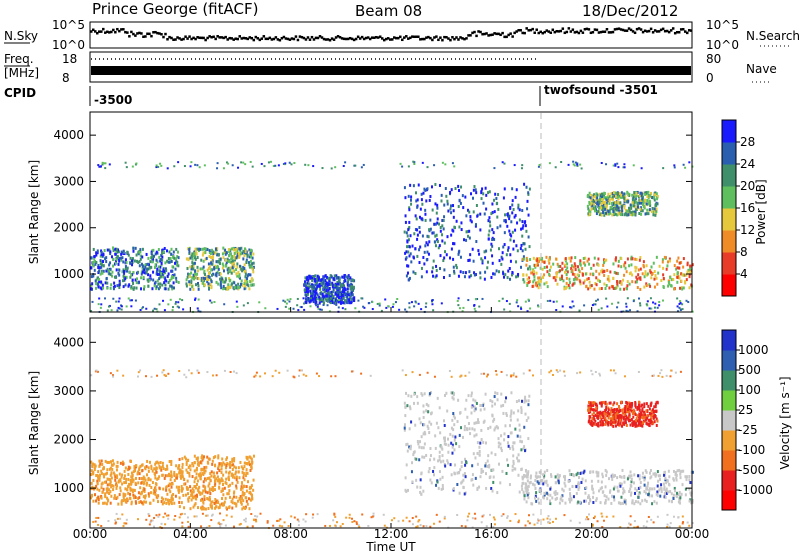 This screenshot has height=554, width=800. What do you see at coordinates (68, 181) in the screenshot?
I see `y-tick-label: 3000` at bounding box center [68, 181].